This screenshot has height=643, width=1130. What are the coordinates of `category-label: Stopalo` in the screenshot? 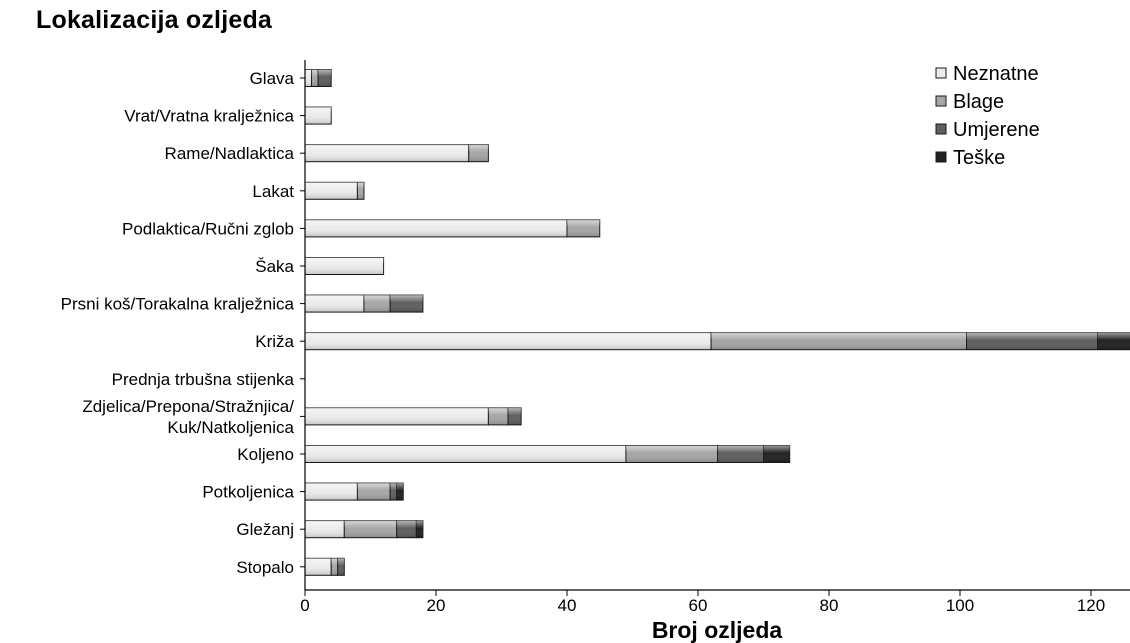 It's located at (265, 567).